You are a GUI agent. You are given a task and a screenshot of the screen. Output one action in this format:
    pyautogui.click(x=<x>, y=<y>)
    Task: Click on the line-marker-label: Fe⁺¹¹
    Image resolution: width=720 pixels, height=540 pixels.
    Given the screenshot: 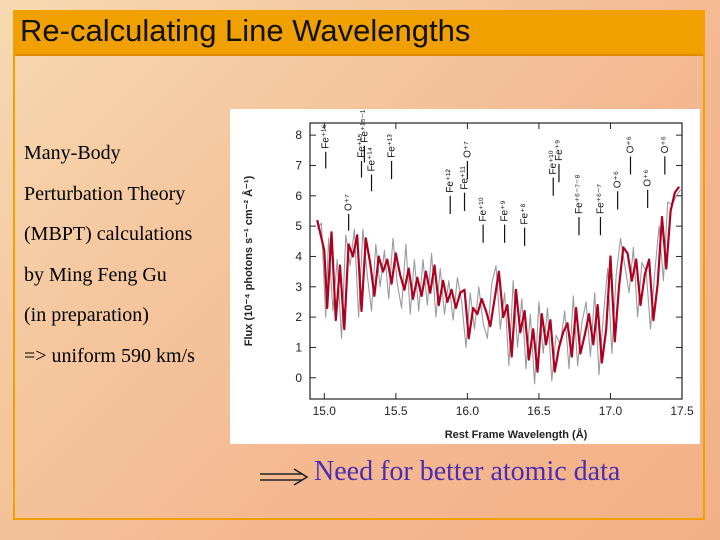 What is the action you would take?
    pyautogui.click(x=465, y=177)
    